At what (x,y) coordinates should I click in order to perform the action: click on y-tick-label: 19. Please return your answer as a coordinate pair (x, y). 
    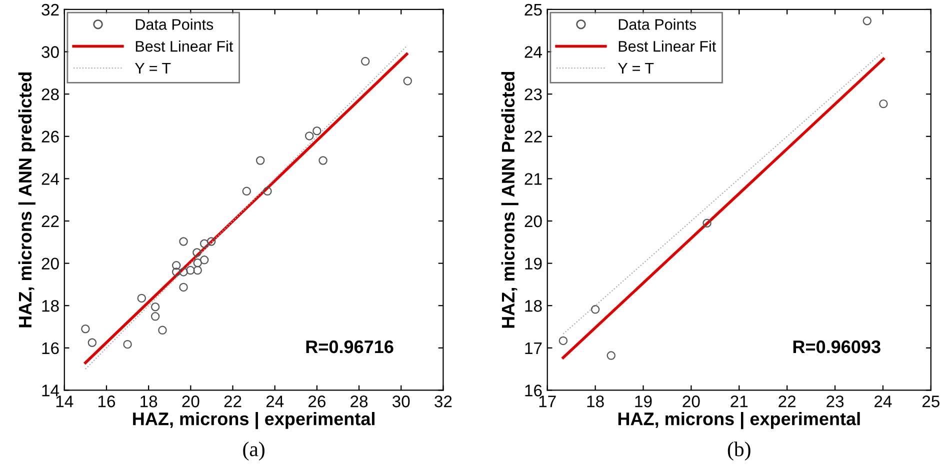
    Looking at the image, I should click on (533, 264).